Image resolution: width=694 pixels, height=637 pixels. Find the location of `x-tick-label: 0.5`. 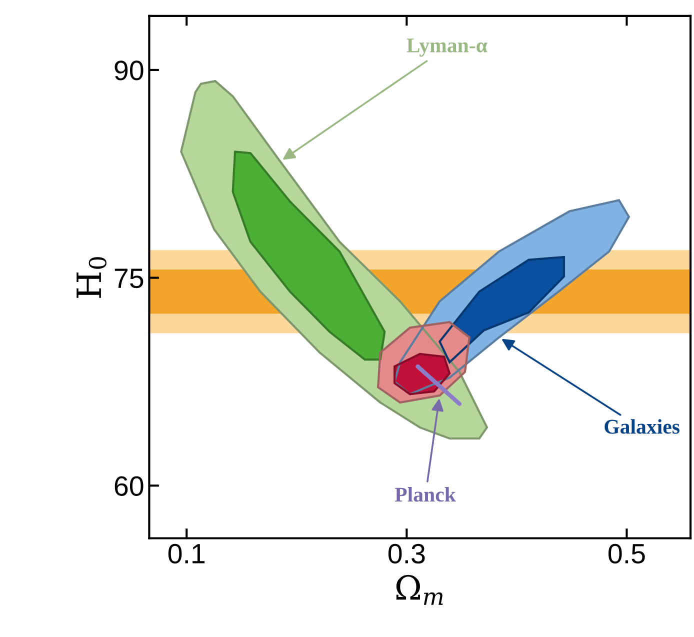

x-tick-label: 0.5 is located at coordinates (626, 554).